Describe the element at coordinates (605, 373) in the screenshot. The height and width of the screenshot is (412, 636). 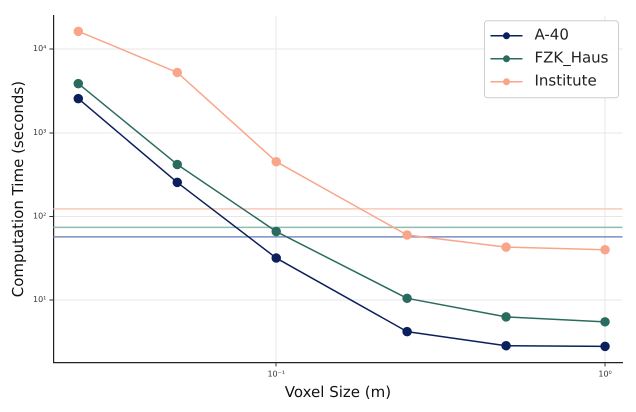
I see `x-tick-label: 10⁰` at that location.